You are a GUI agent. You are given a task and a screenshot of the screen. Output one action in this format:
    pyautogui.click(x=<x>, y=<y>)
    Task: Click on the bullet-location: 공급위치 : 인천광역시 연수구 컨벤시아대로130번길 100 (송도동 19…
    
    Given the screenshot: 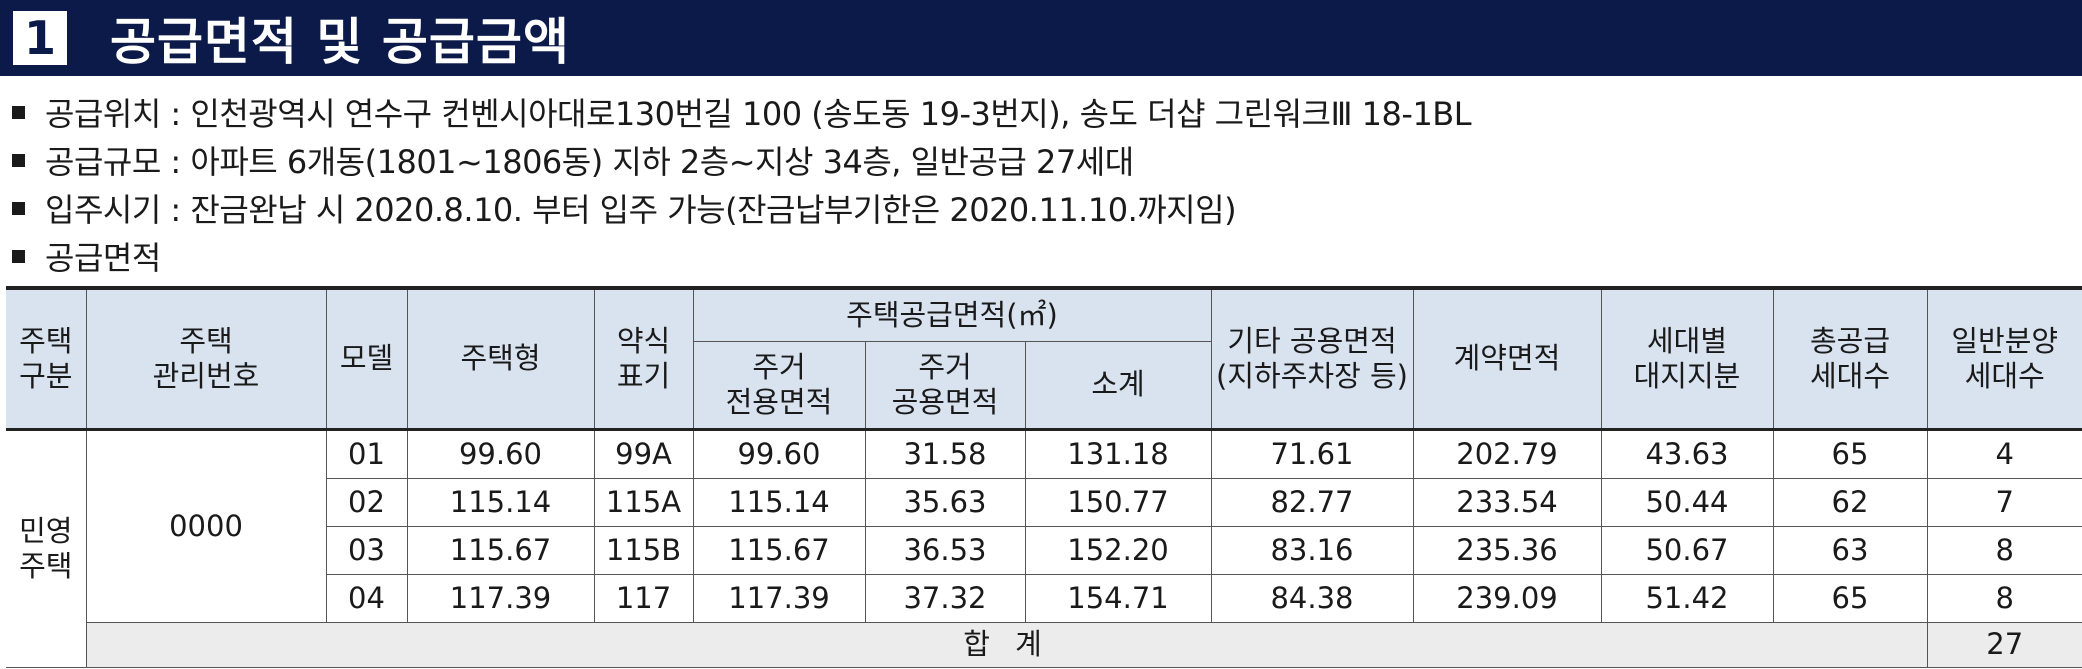 What is the action you would take?
    pyautogui.click(x=742, y=112)
    